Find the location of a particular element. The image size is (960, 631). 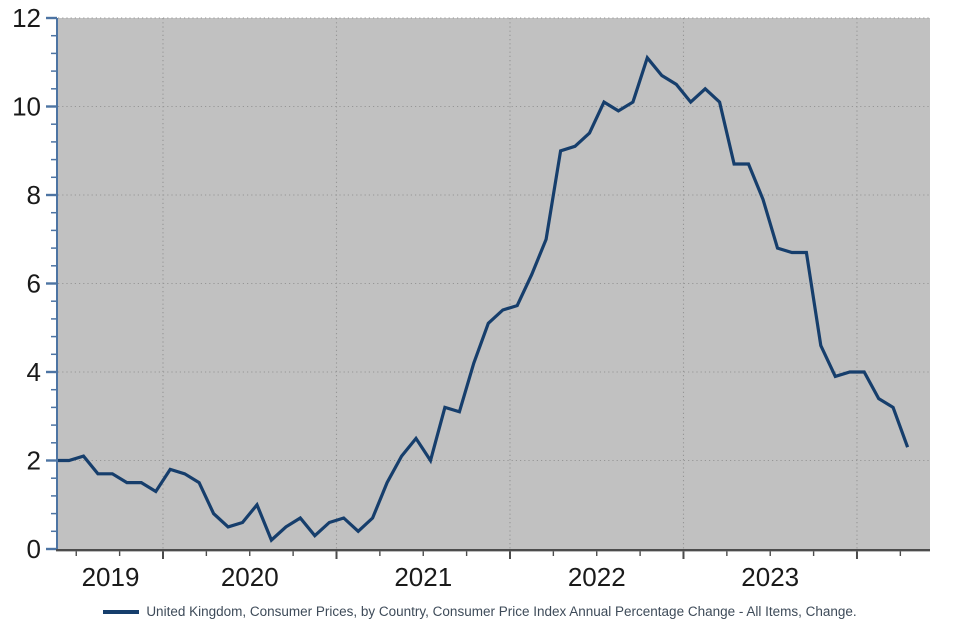

x-year-label: 2021 is located at coordinates (423, 577).